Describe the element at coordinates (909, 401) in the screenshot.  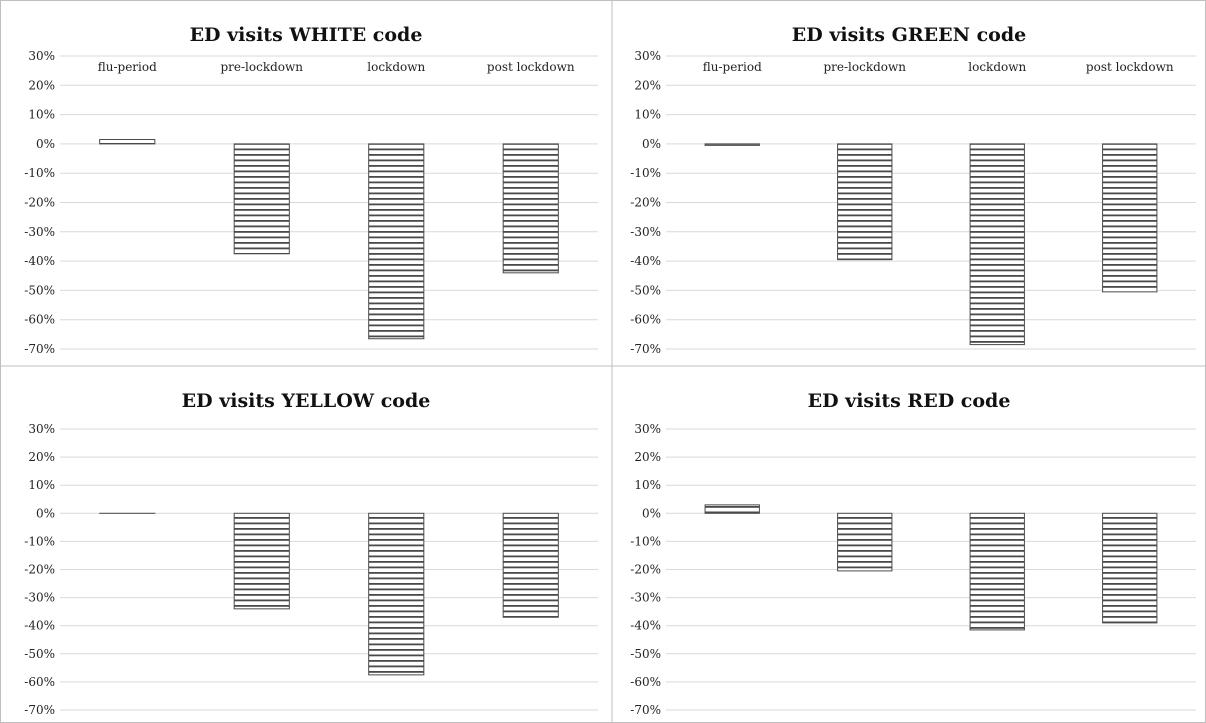
I see `chart-title: ED visits RED code` at that location.